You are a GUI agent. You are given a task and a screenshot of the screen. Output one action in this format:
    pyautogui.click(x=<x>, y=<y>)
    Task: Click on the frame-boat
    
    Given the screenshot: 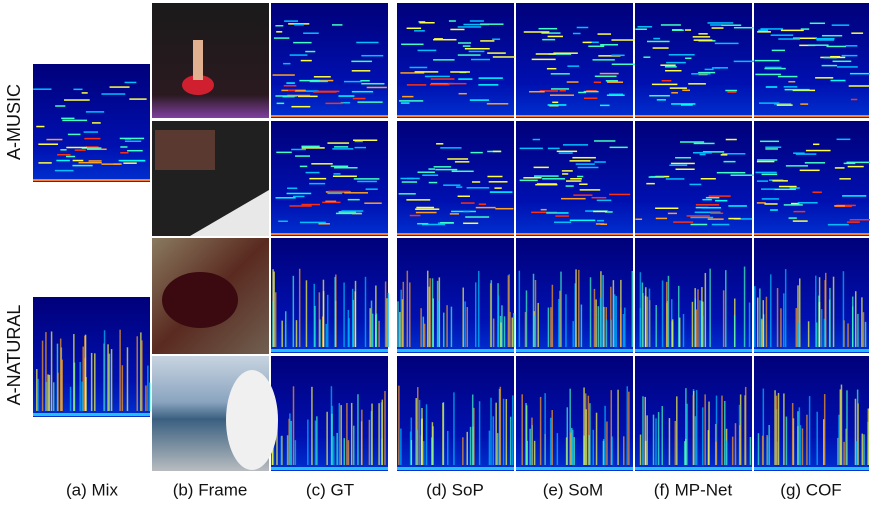 What is the action you would take?
    pyautogui.click(x=252, y=420)
    